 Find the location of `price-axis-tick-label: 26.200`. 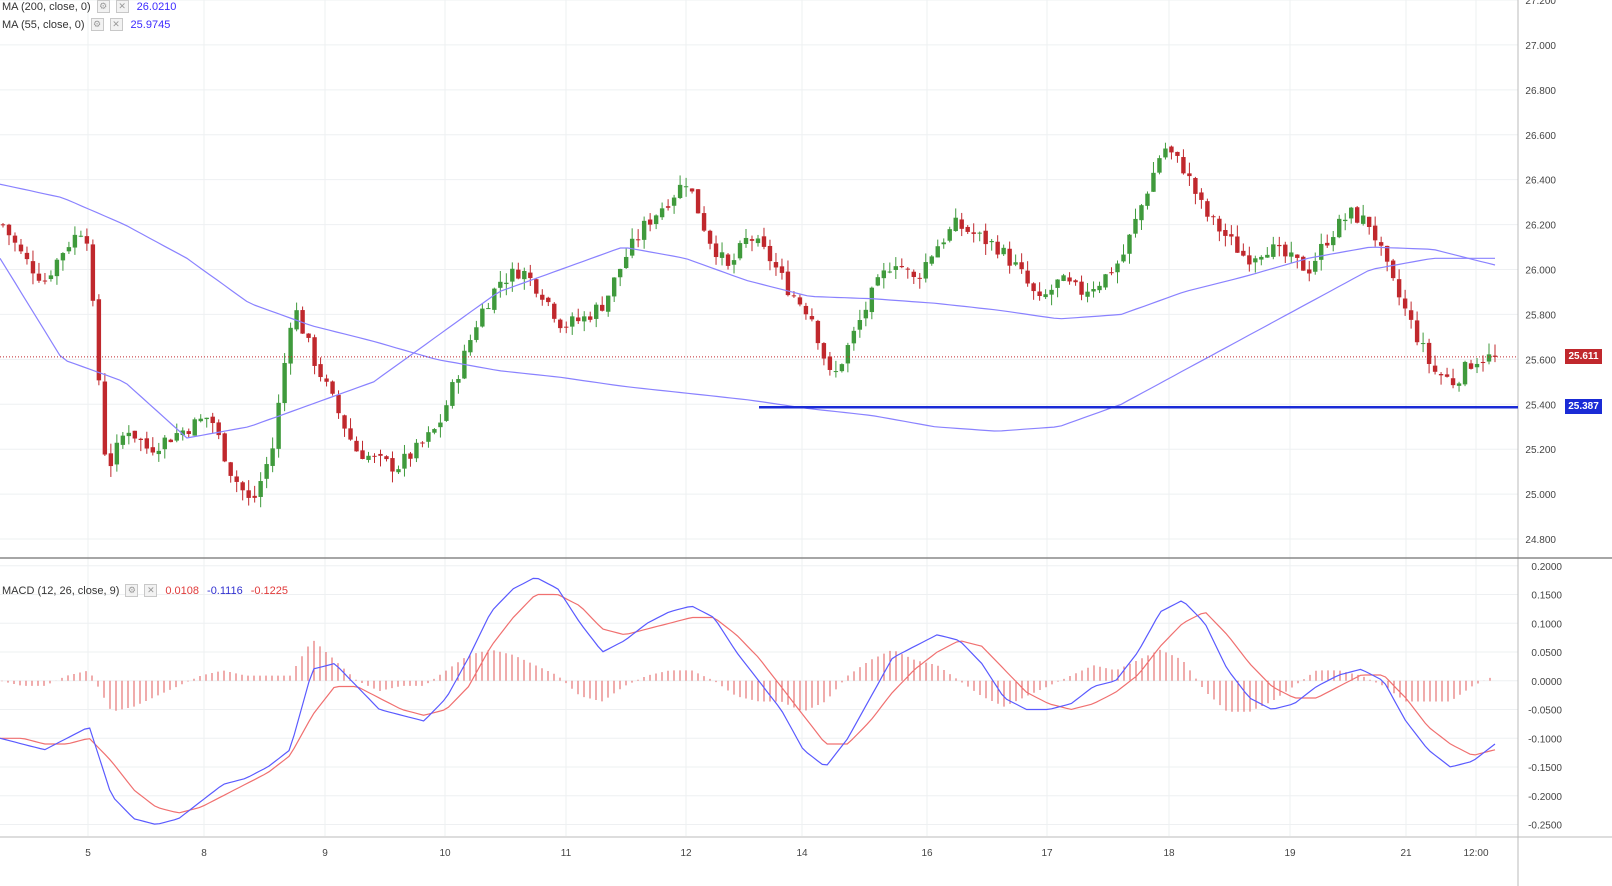

price-axis-tick-label: 26.200 is located at coordinates (1540, 226).